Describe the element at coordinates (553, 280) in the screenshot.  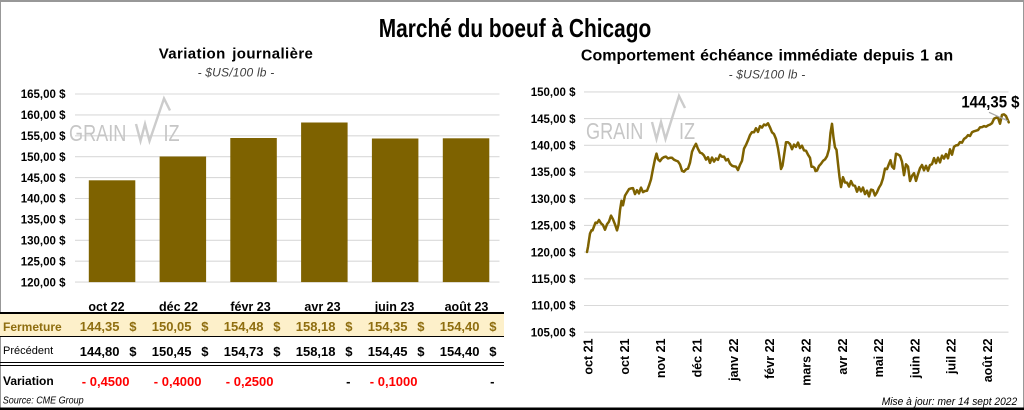
I see `svg-text: 115,00 $` at that location.